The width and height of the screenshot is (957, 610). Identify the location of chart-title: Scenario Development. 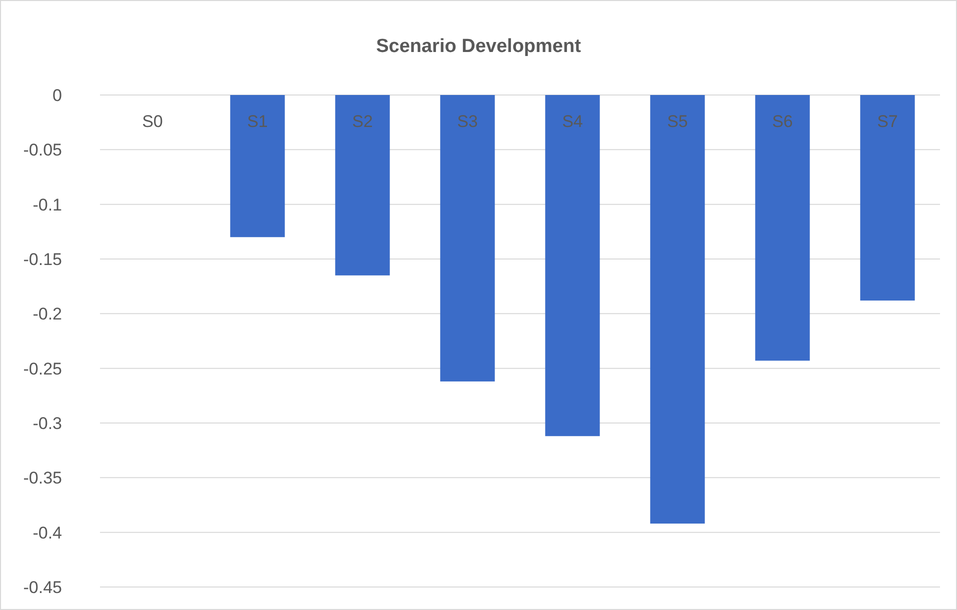
(479, 46).